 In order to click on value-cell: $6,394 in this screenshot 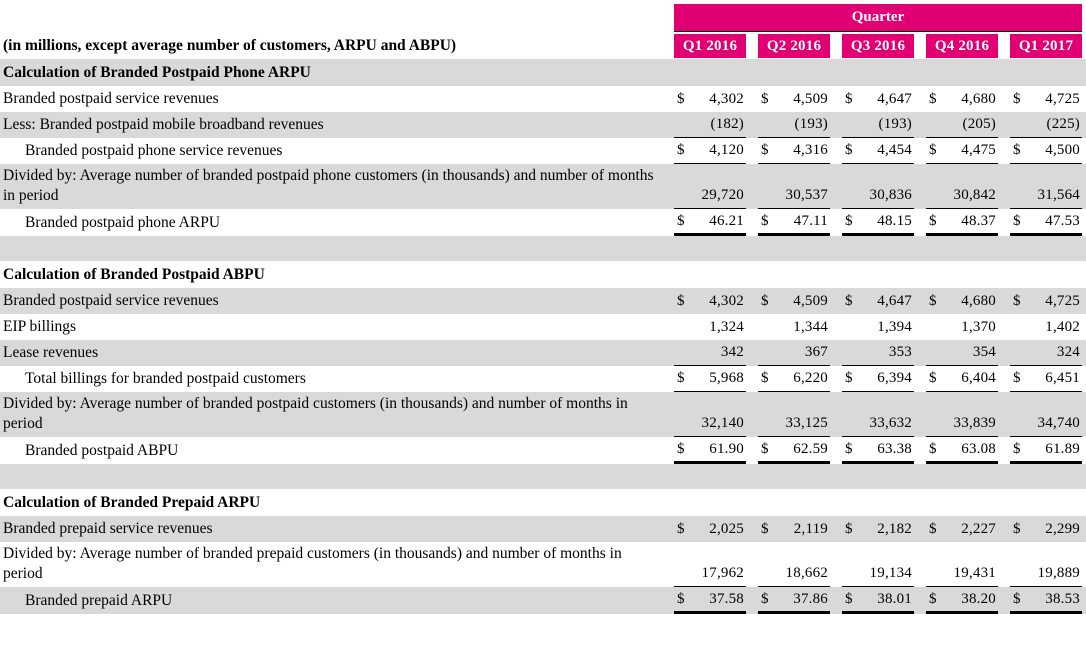, I will do `click(878, 379)`.